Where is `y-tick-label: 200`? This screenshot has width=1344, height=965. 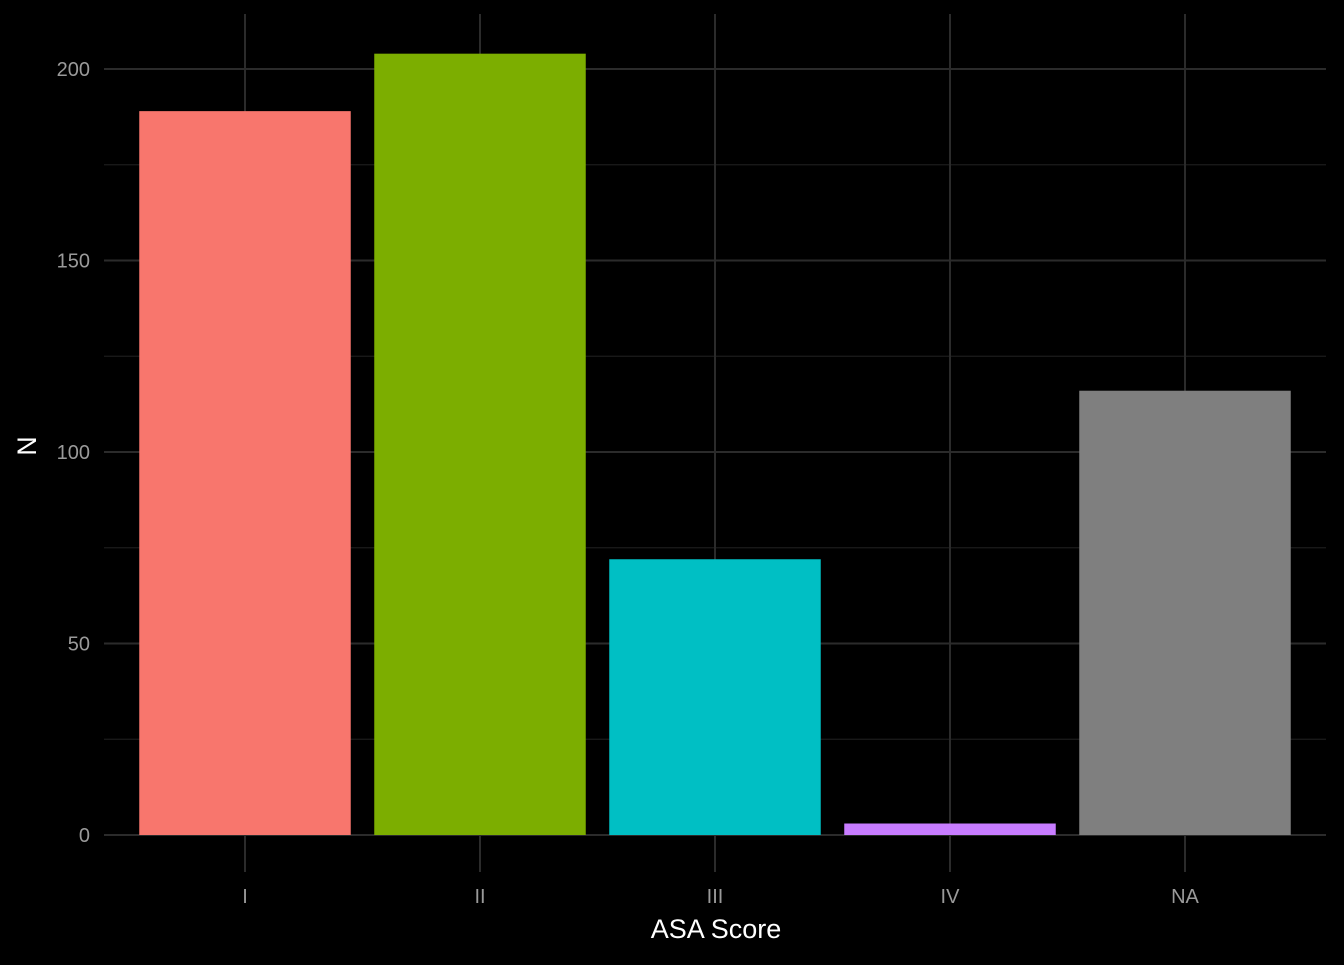 y-tick-label: 200 is located at coordinates (73, 70).